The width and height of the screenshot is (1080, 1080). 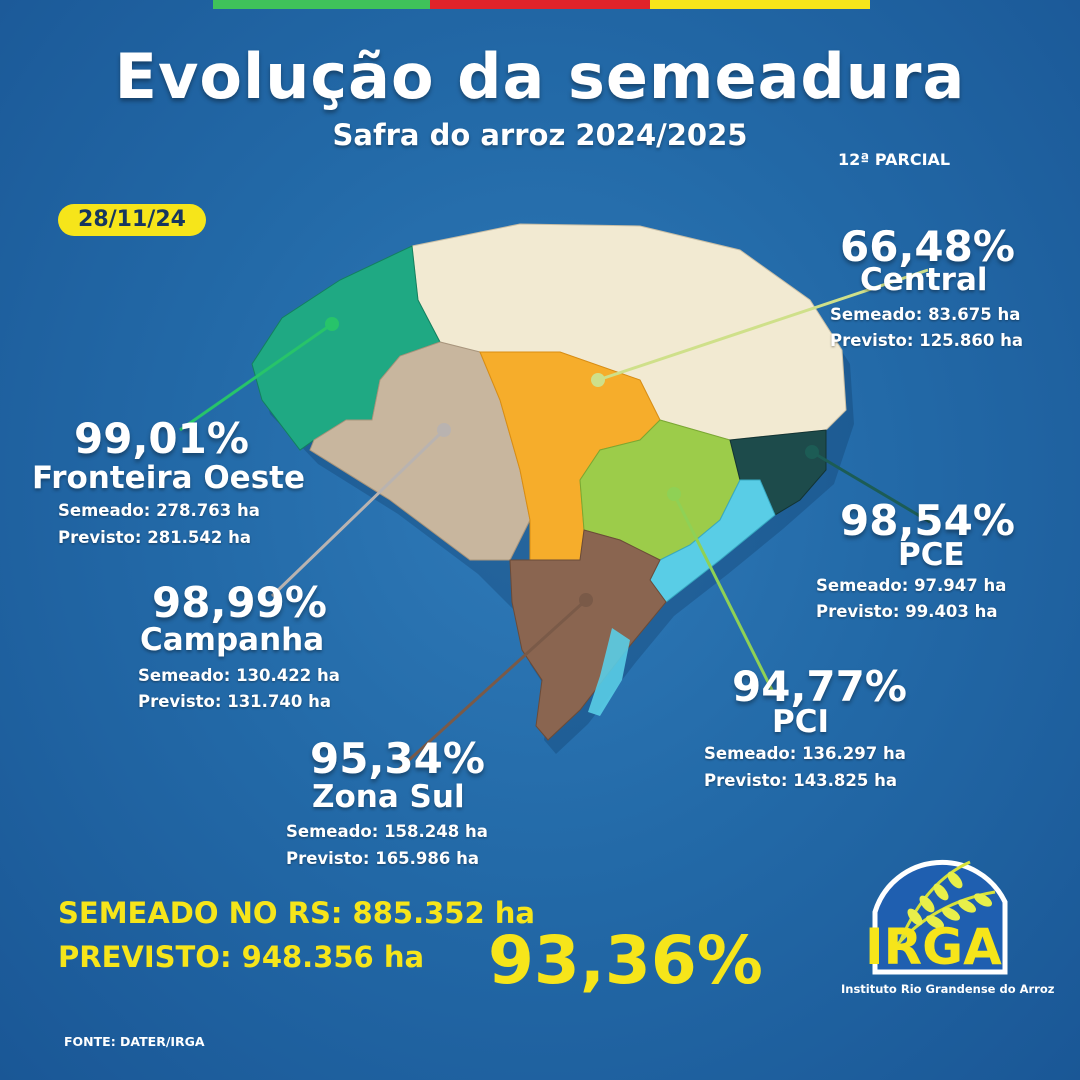 I want to click on pce-semeado: Semeado: 97.947 ha, so click(x=911, y=585).